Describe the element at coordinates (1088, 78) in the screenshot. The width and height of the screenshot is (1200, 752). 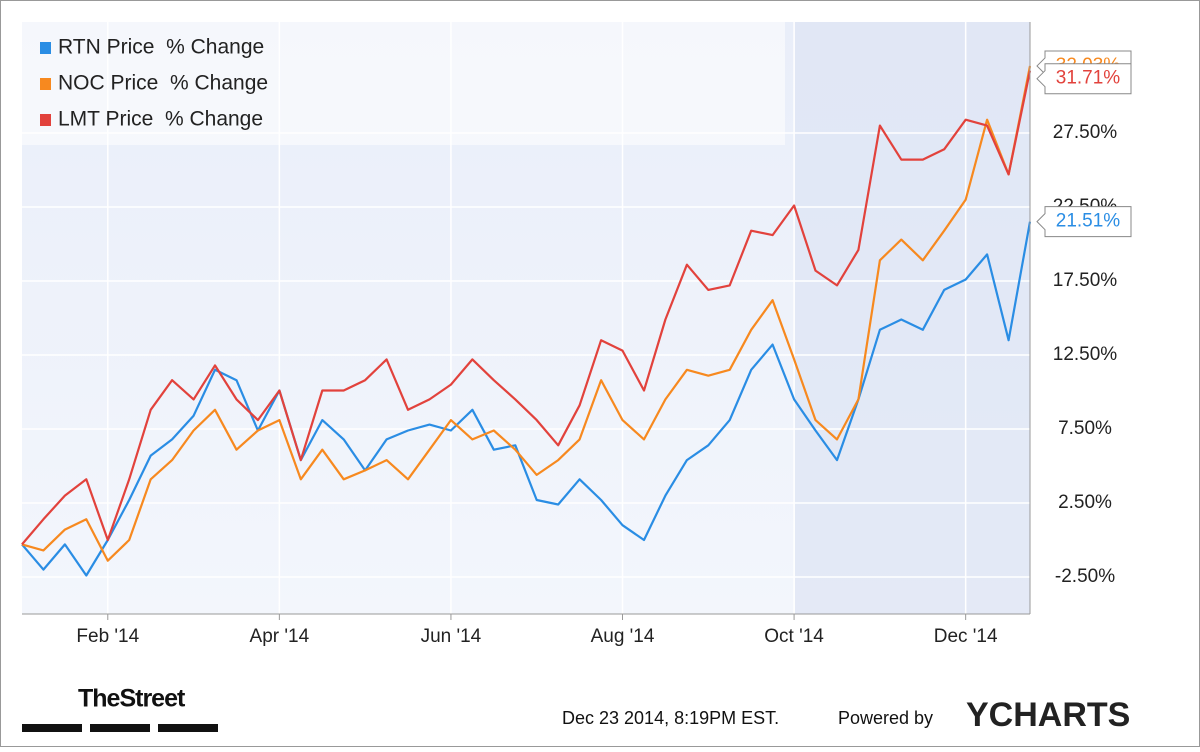
I see `value-label: 31.71%` at that location.